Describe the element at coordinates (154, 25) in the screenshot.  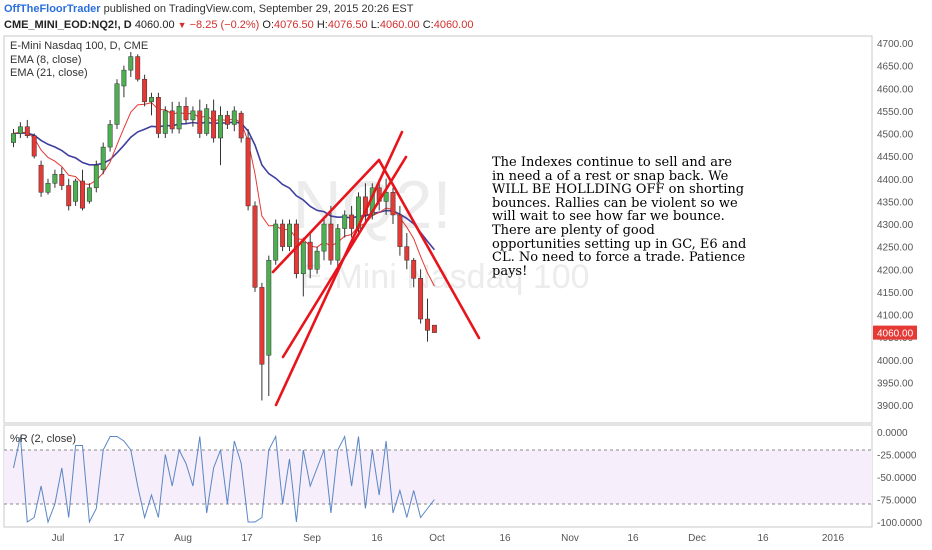
I see `last-price: 4060.00` at that location.